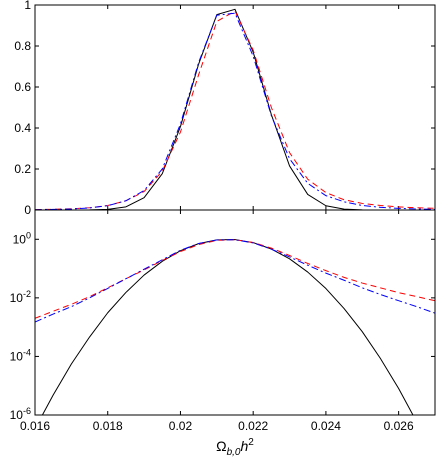 The height and width of the screenshot is (458, 436). Describe the element at coordinates (27, 6) in the screenshot. I see `y-tick-label: 1` at that location.